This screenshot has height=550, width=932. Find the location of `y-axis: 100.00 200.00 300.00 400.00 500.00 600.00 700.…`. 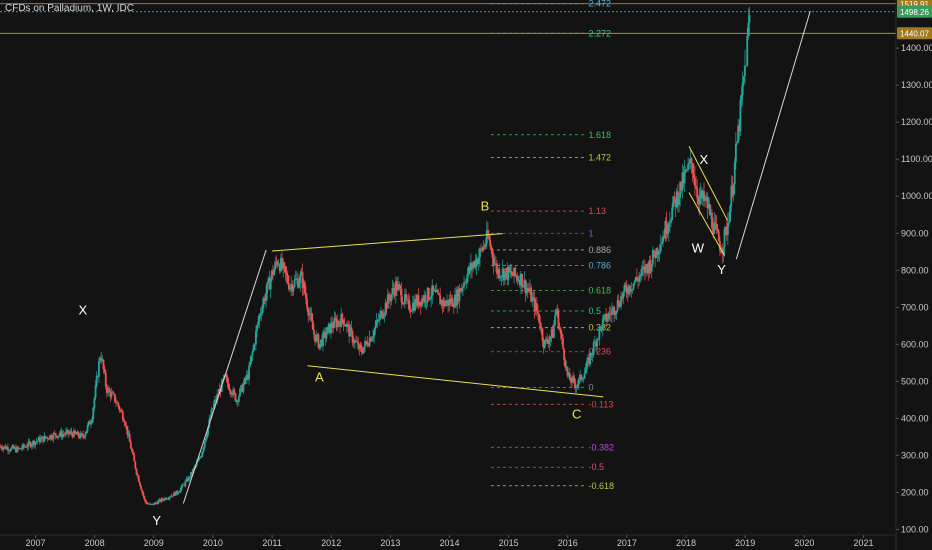

y-axis: 100.00 200.00 300.00 400.00 500.00 600.00 700.… is located at coordinates (913, 275).